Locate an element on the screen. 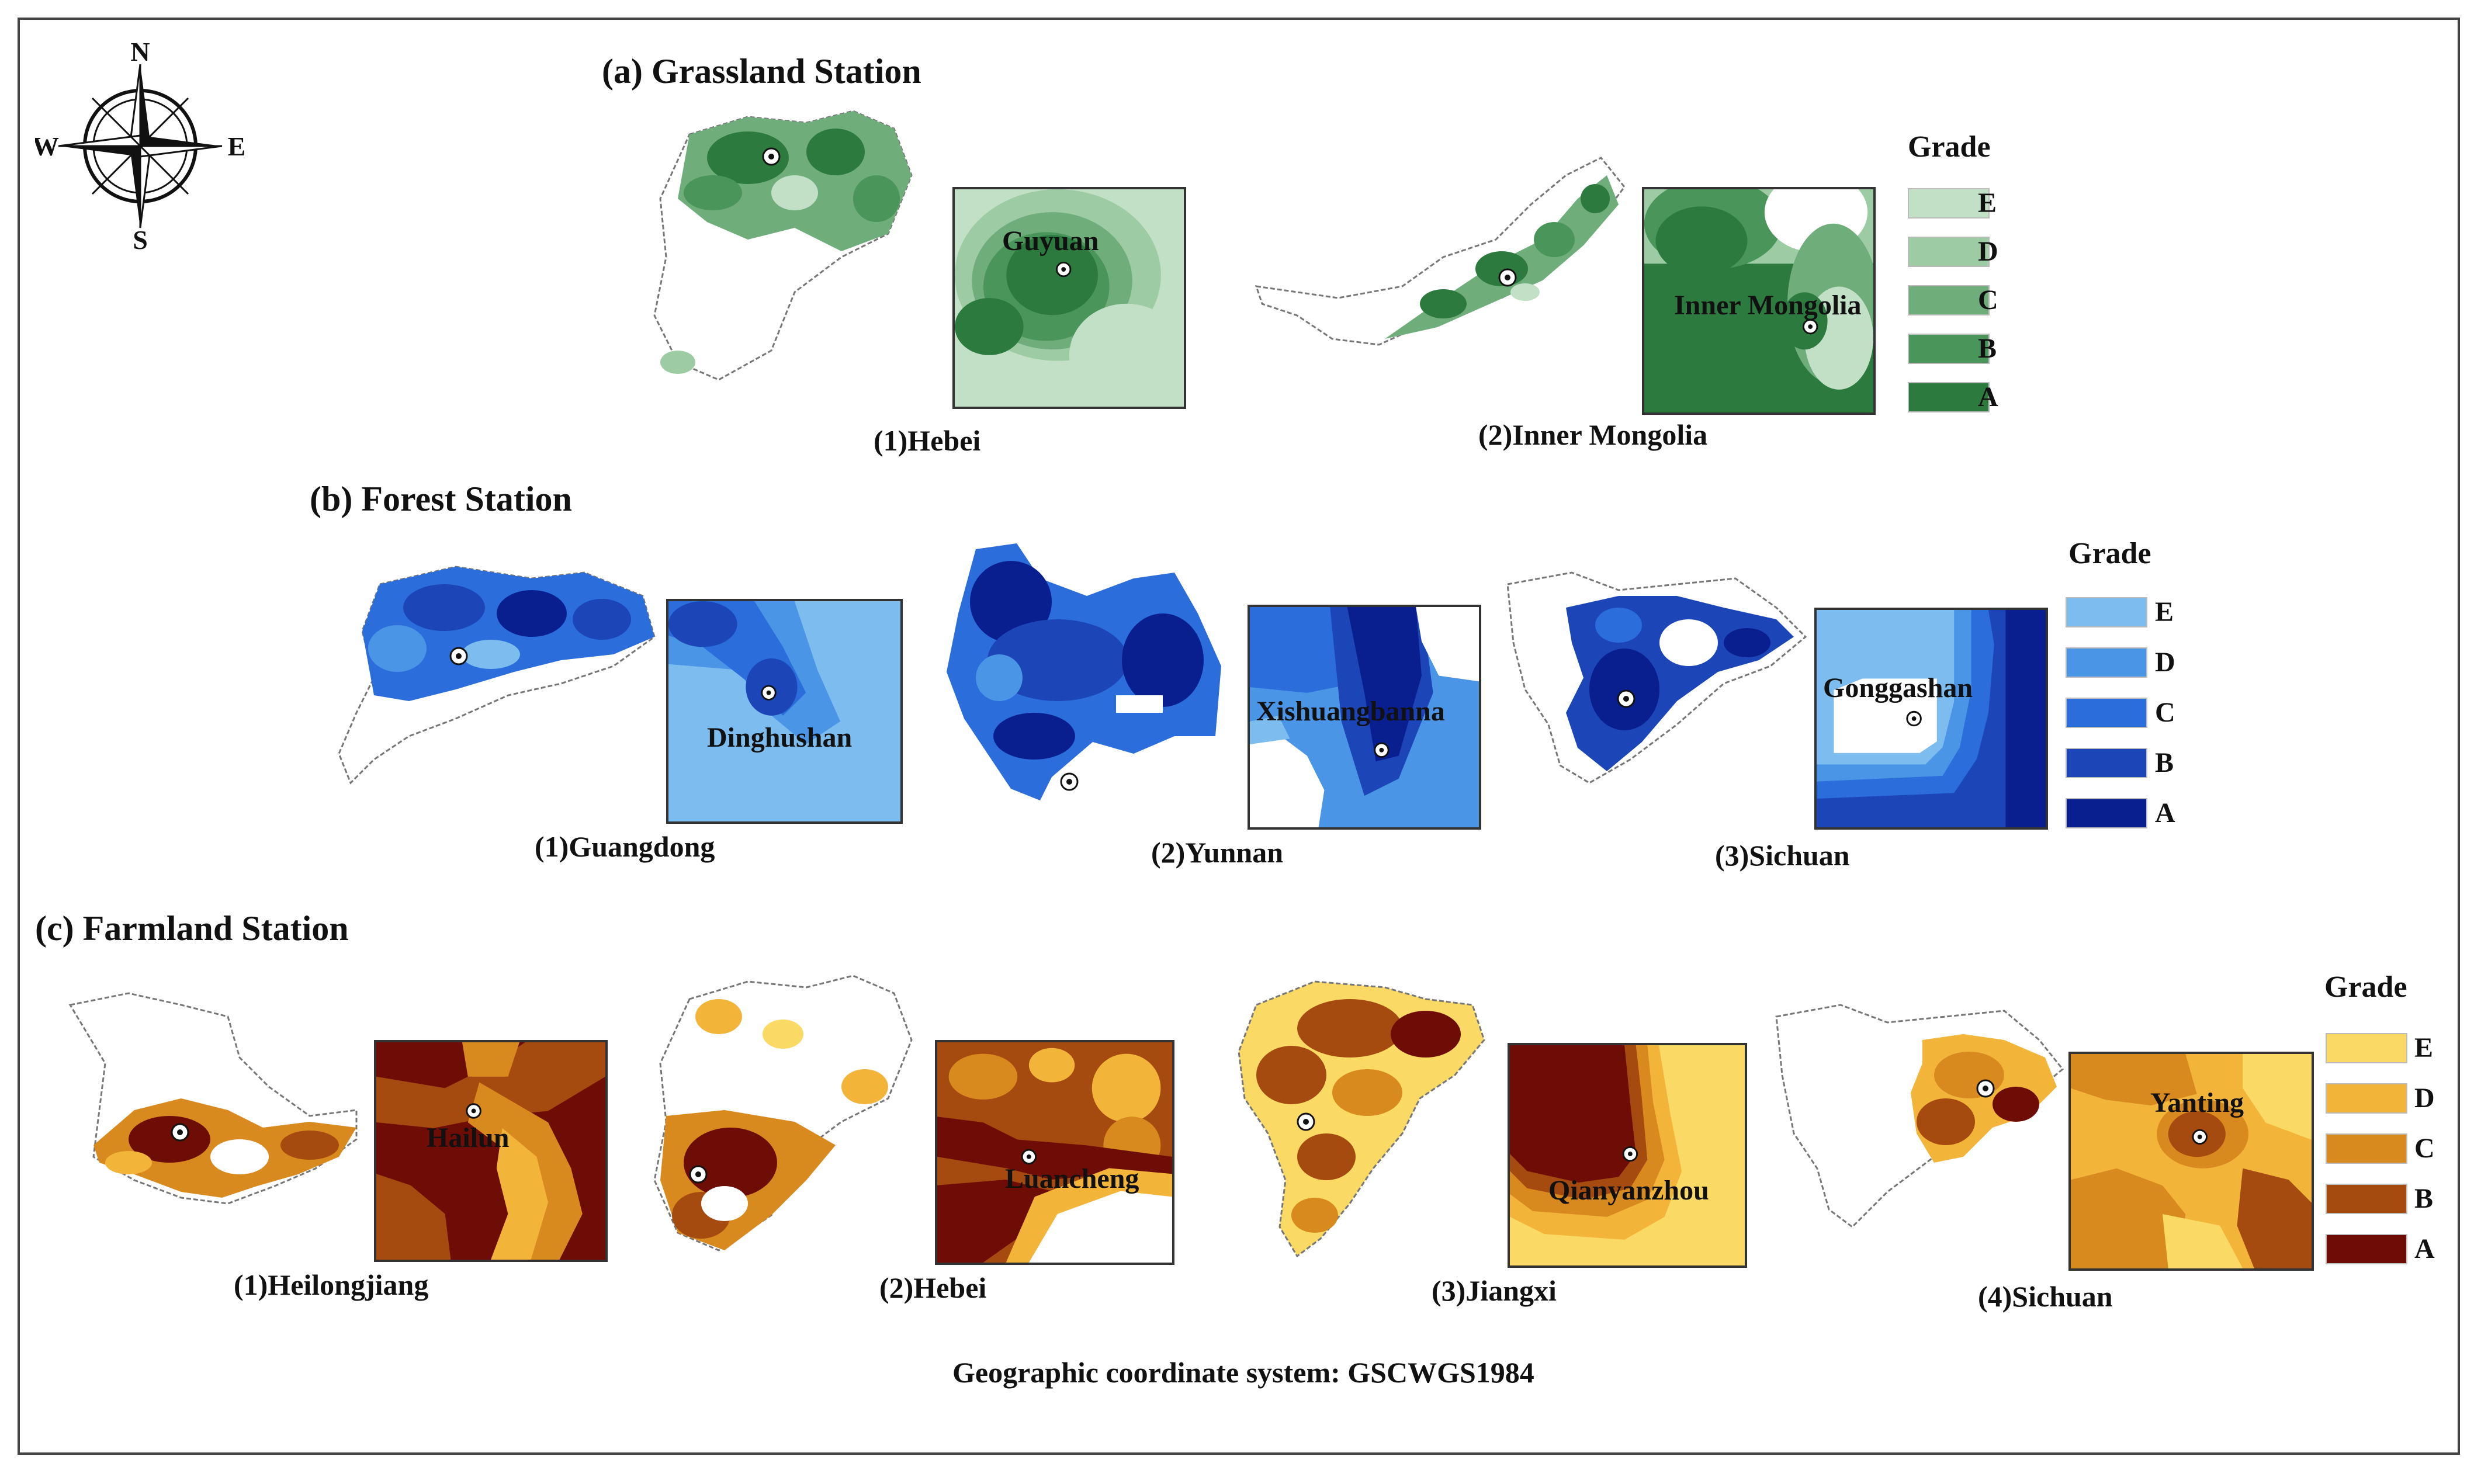  region-map-farmland-jiangxi is located at coordinates (1359, 1121).